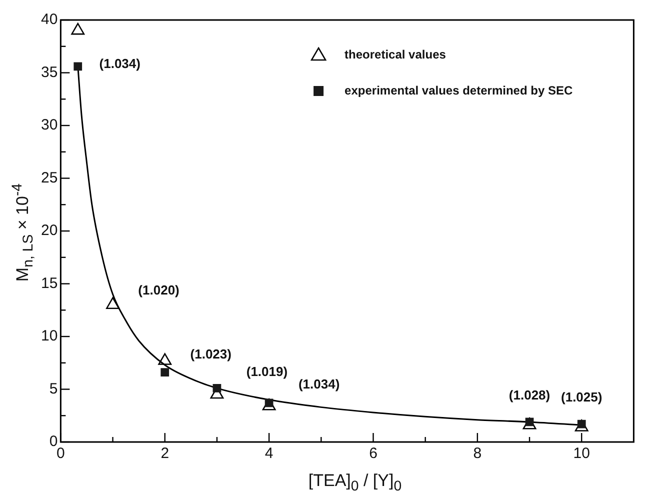 This screenshot has height=504, width=650. Describe the element at coordinates (49, 283) in the screenshot. I see `y-tick-label: 15` at that location.